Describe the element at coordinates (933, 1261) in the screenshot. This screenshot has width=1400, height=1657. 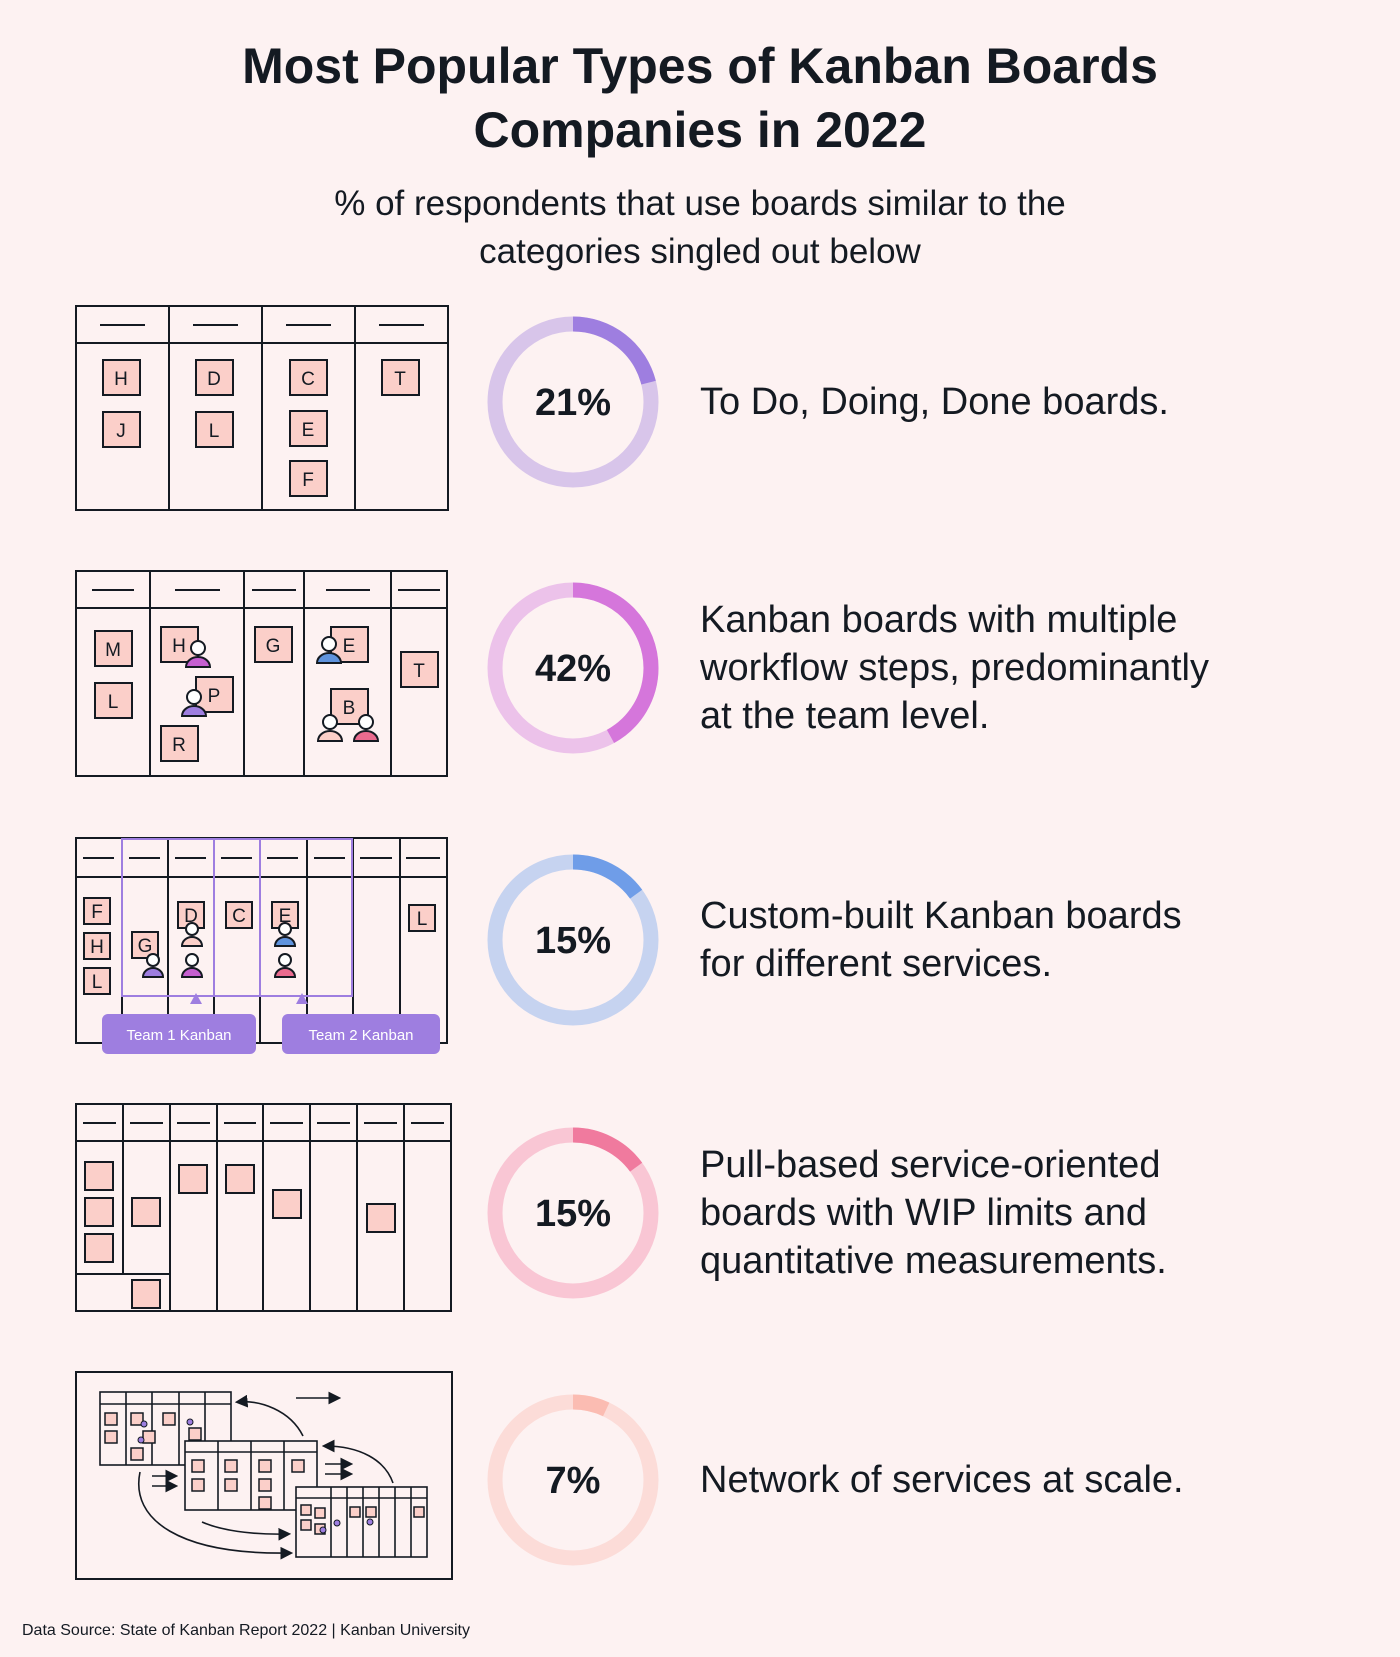
I see `description-line: quantitative measurements.` at that location.